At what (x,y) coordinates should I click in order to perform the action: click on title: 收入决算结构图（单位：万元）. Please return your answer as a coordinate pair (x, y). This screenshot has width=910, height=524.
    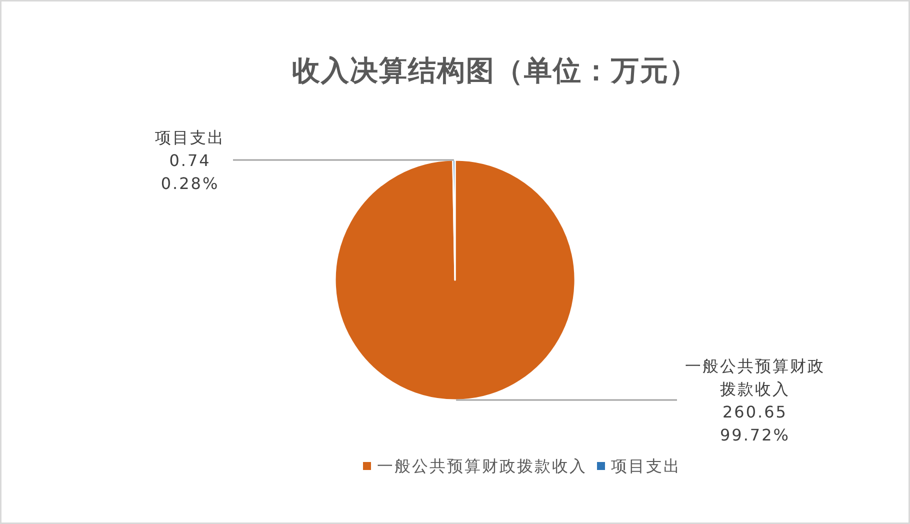
    Looking at the image, I should click on (495, 70).